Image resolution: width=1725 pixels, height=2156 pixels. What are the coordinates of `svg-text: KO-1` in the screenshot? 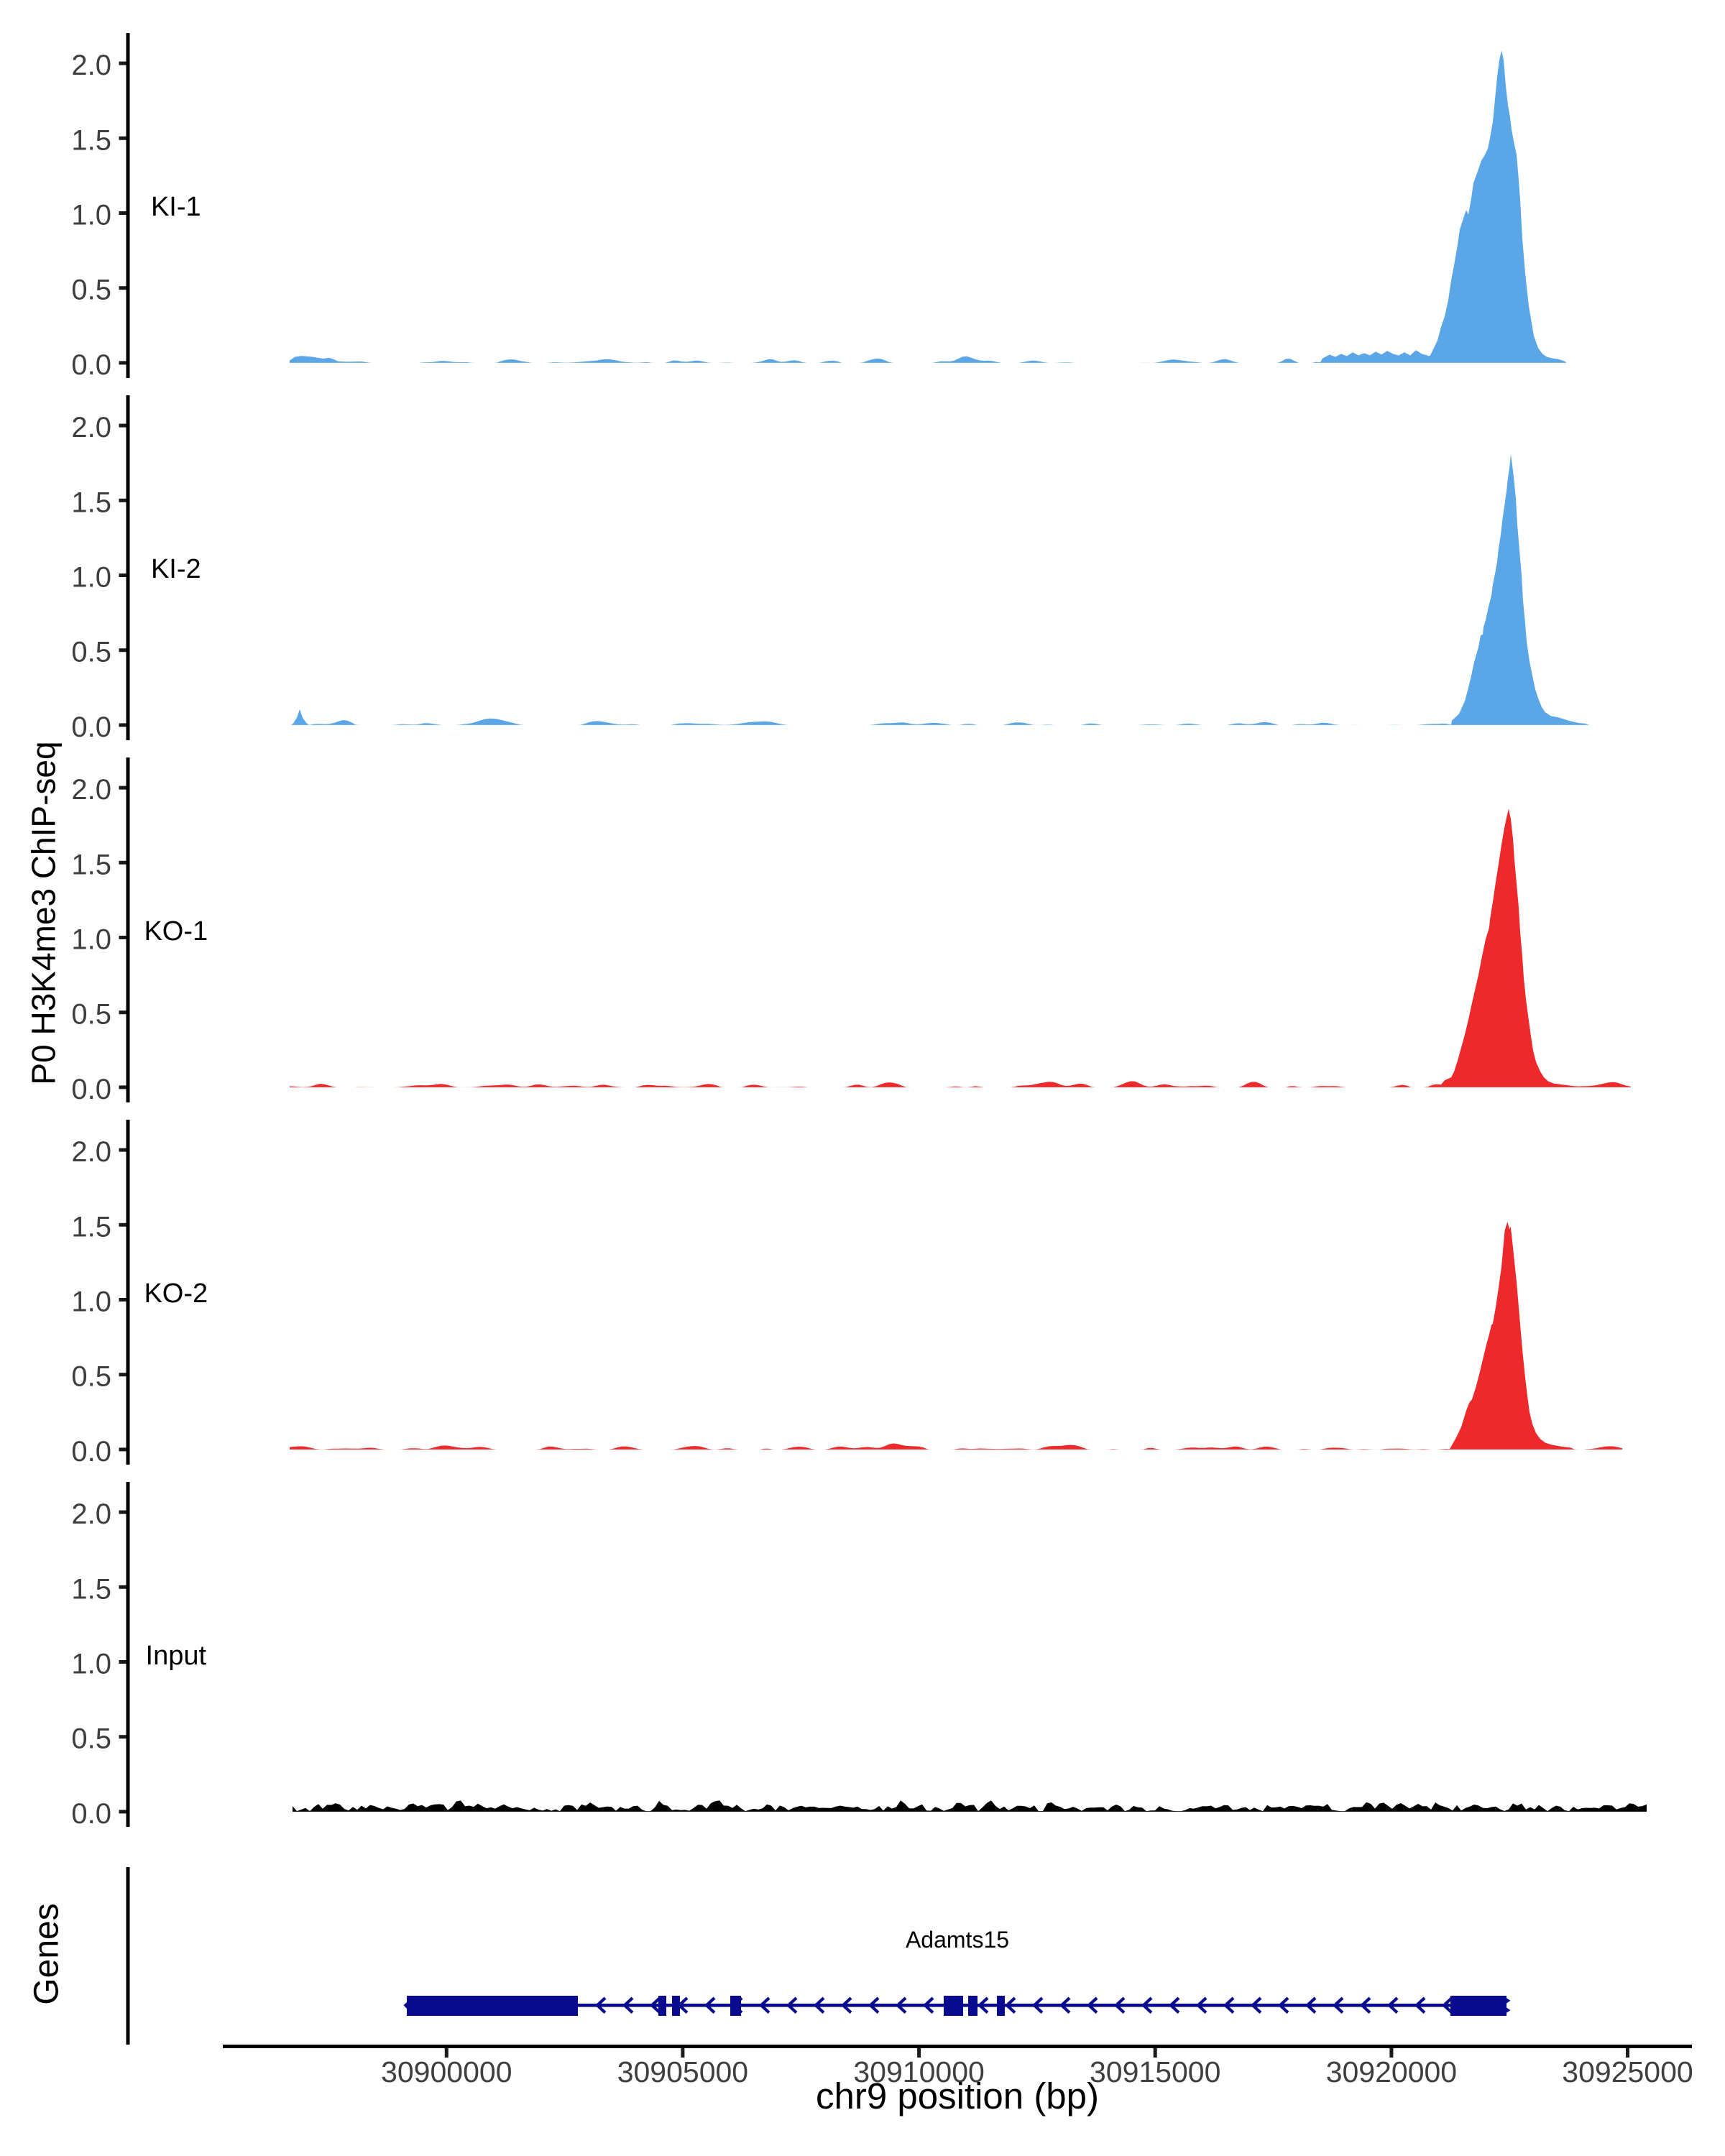 It's located at (176, 931).